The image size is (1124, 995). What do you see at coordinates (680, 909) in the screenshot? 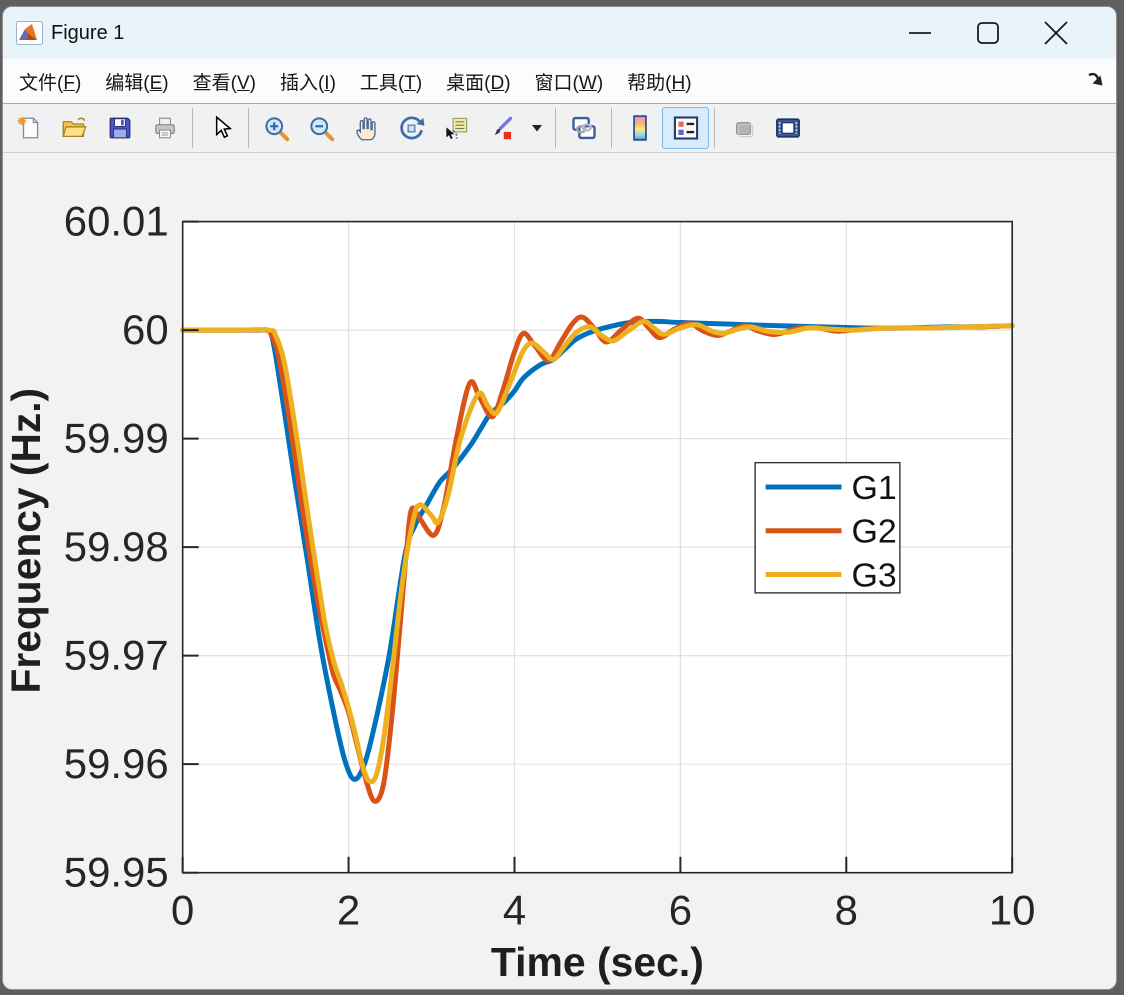
I see `x-tick-label-3: 6` at bounding box center [680, 909].